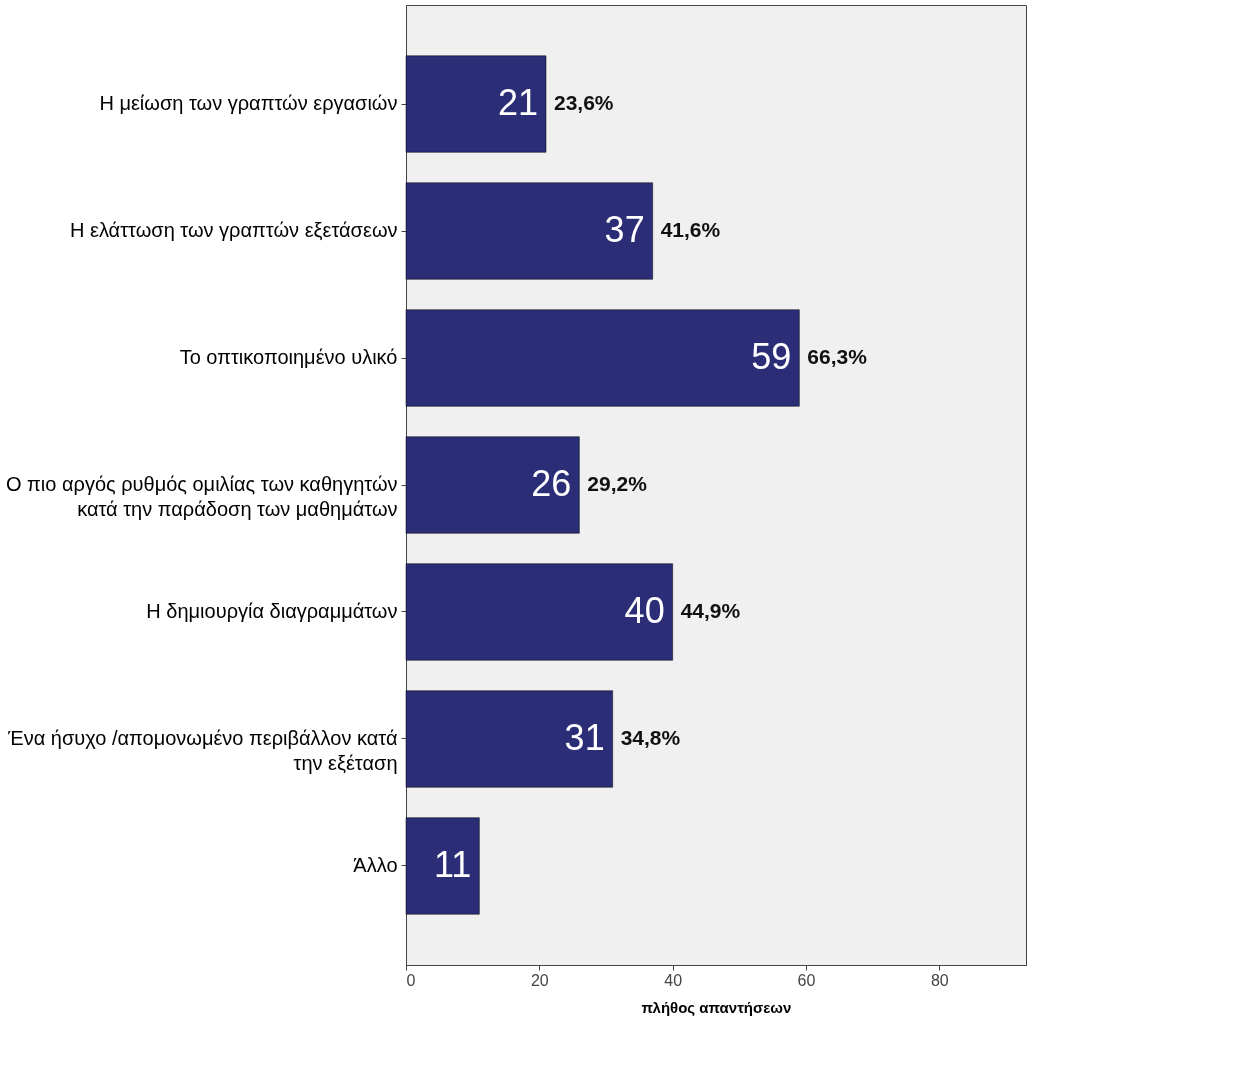 This screenshot has height=1091, width=1246. I want to click on y-tick-label: Άλλο, so click(375, 864).